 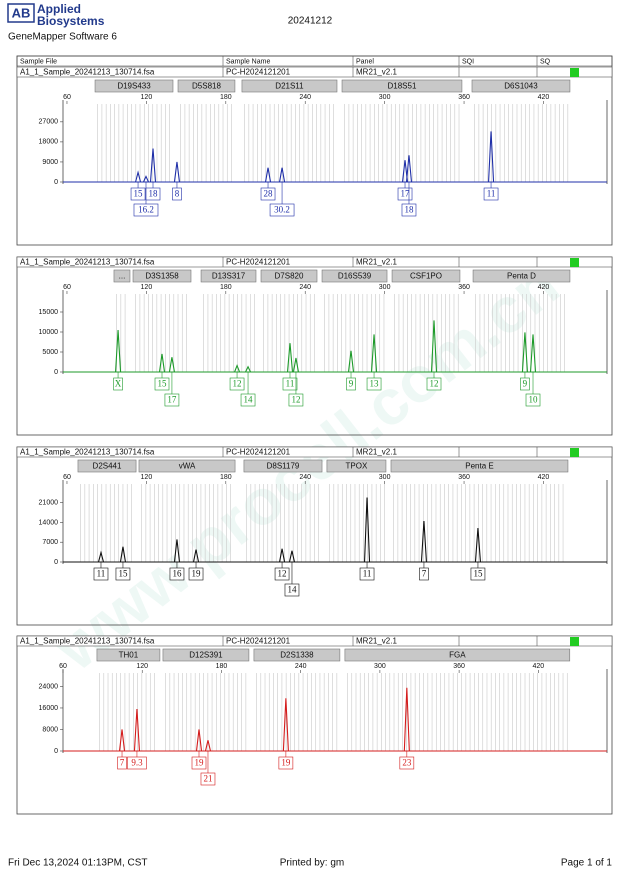 I want to click on marker-name: D3S1358, so click(x=162, y=276).